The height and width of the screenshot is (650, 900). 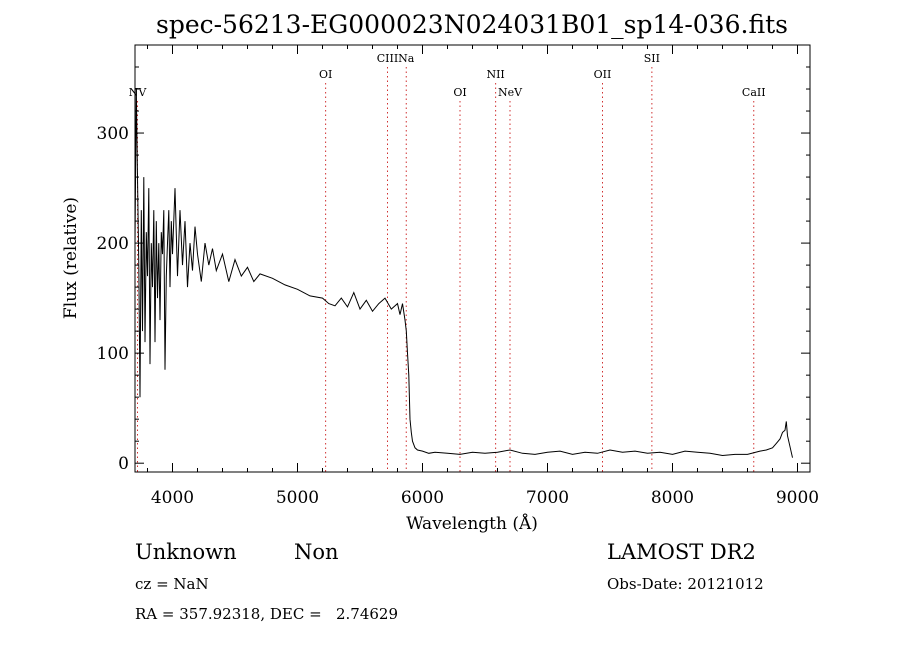 What do you see at coordinates (71, 258) in the screenshot?
I see `y-axis-label: Flux (relative)` at bounding box center [71, 258].